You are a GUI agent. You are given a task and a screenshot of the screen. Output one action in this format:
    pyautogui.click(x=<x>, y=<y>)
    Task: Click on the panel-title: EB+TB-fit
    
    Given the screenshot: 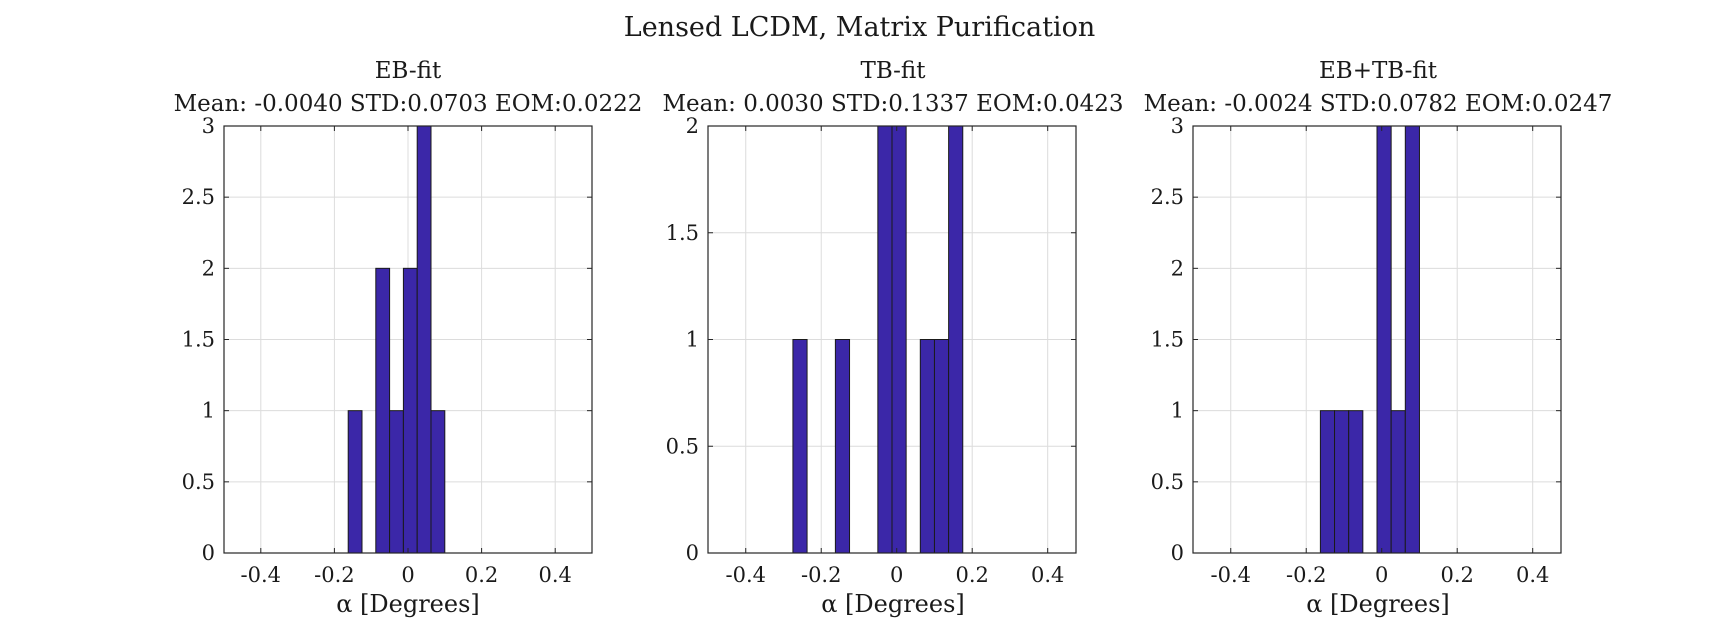 What is the action you would take?
    pyautogui.click(x=1378, y=71)
    